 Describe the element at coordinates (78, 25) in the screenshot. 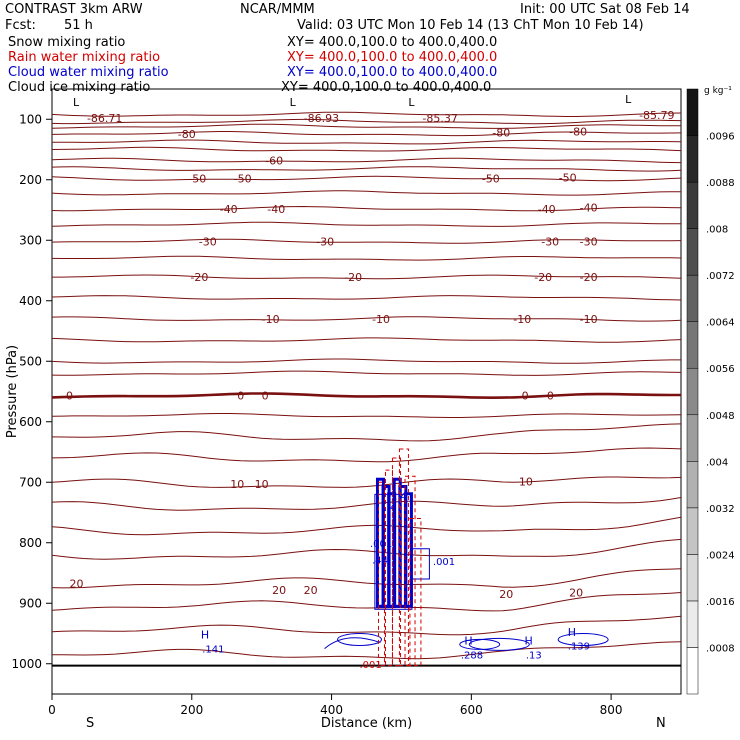

I see `forecast-hours: 51 h` at that location.